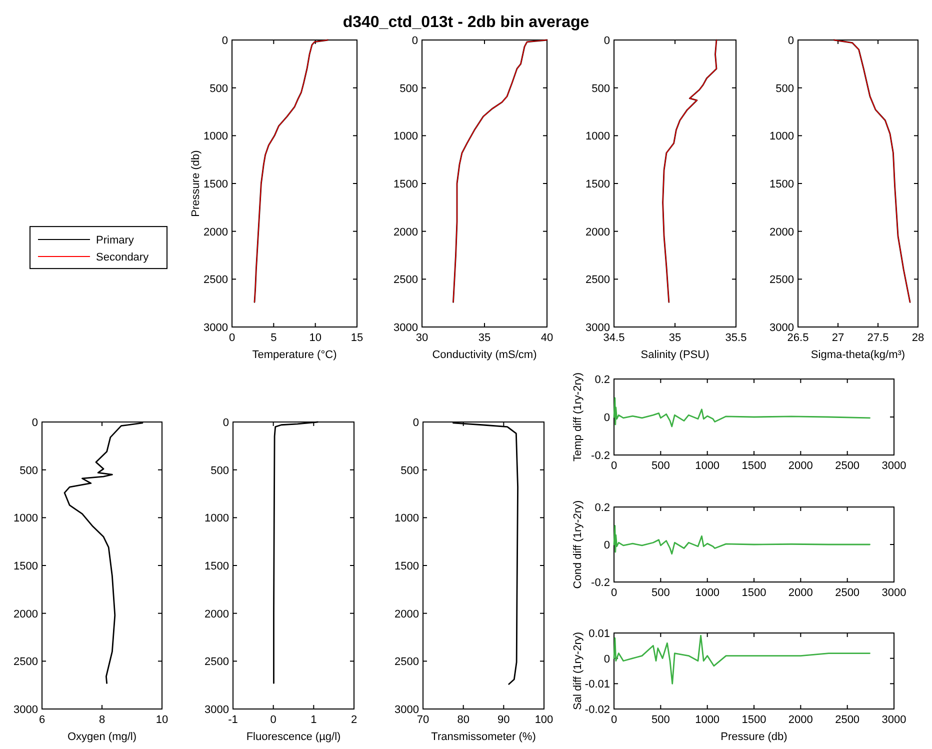  Describe the element at coordinates (878, 338) in the screenshot. I see `x-tick-label: 27.5` at that location.